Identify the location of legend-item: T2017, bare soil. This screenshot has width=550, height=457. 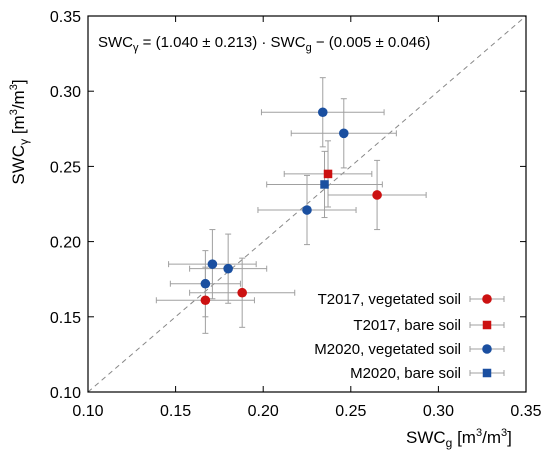
(429, 325).